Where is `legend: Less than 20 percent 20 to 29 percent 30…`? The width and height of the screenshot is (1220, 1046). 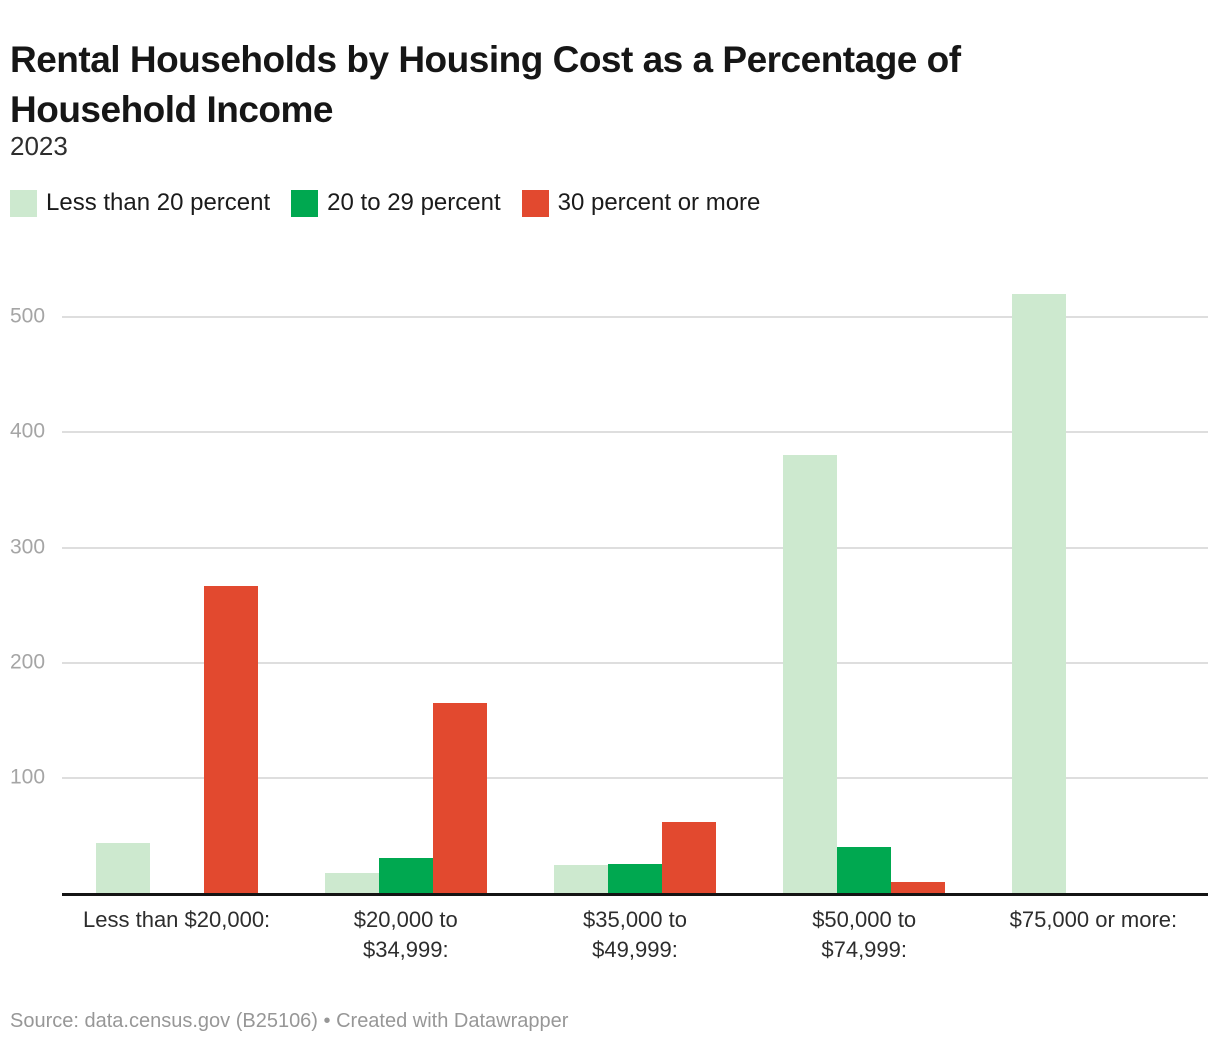 legend: Less than 20 percent 20 to 29 percent 30… is located at coordinates (385, 203).